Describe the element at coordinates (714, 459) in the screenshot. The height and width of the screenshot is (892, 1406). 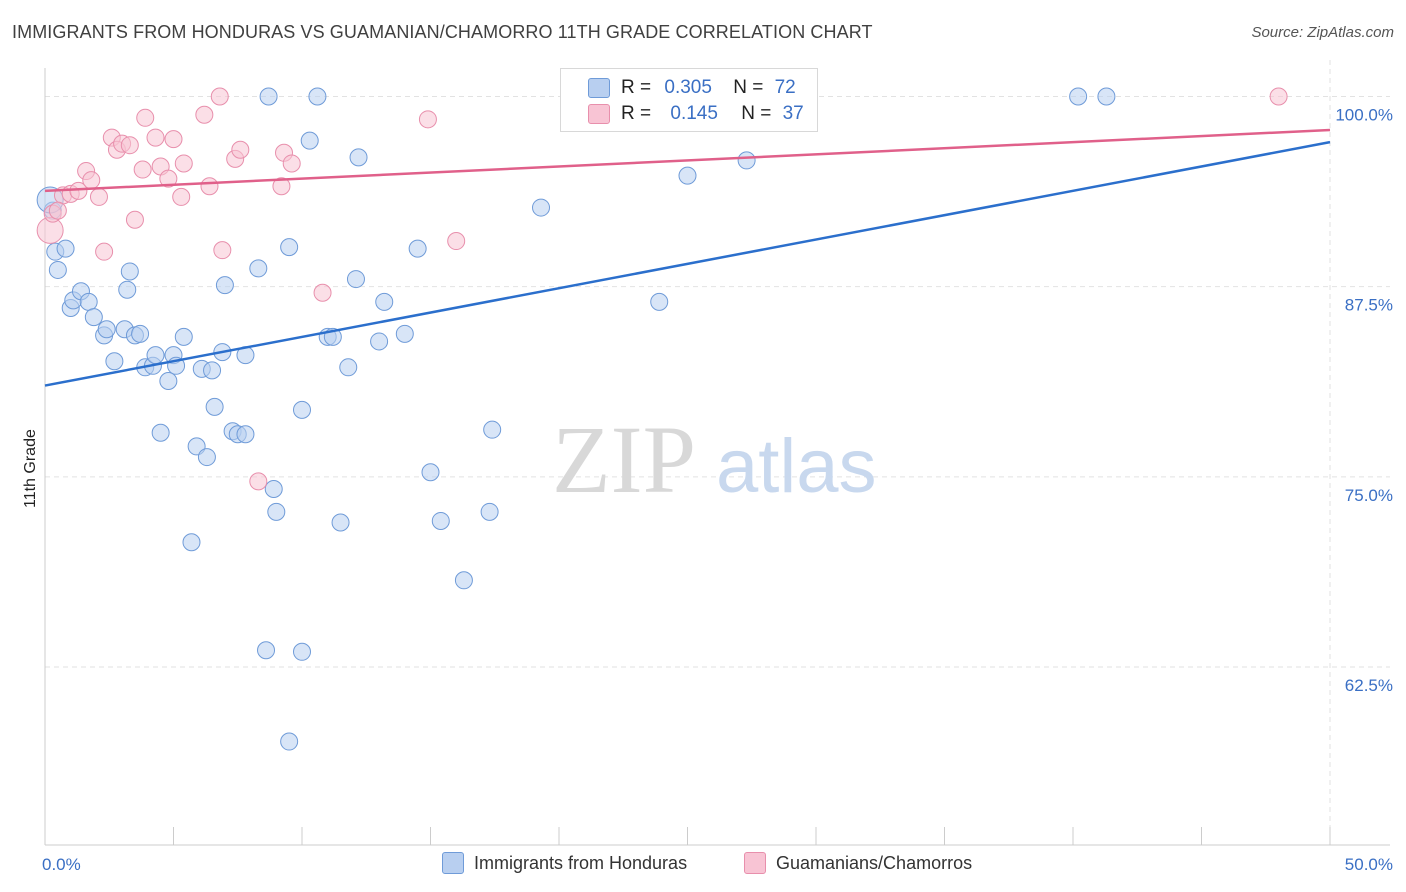
I see `watermark: ZIP atlas` at that location.